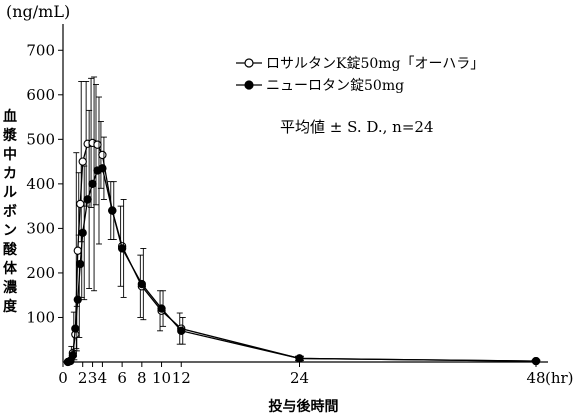 The width and height of the screenshot is (577, 419). What do you see at coordinates (63, 378) in the screenshot?
I see `x-tick-label: 0` at bounding box center [63, 378].